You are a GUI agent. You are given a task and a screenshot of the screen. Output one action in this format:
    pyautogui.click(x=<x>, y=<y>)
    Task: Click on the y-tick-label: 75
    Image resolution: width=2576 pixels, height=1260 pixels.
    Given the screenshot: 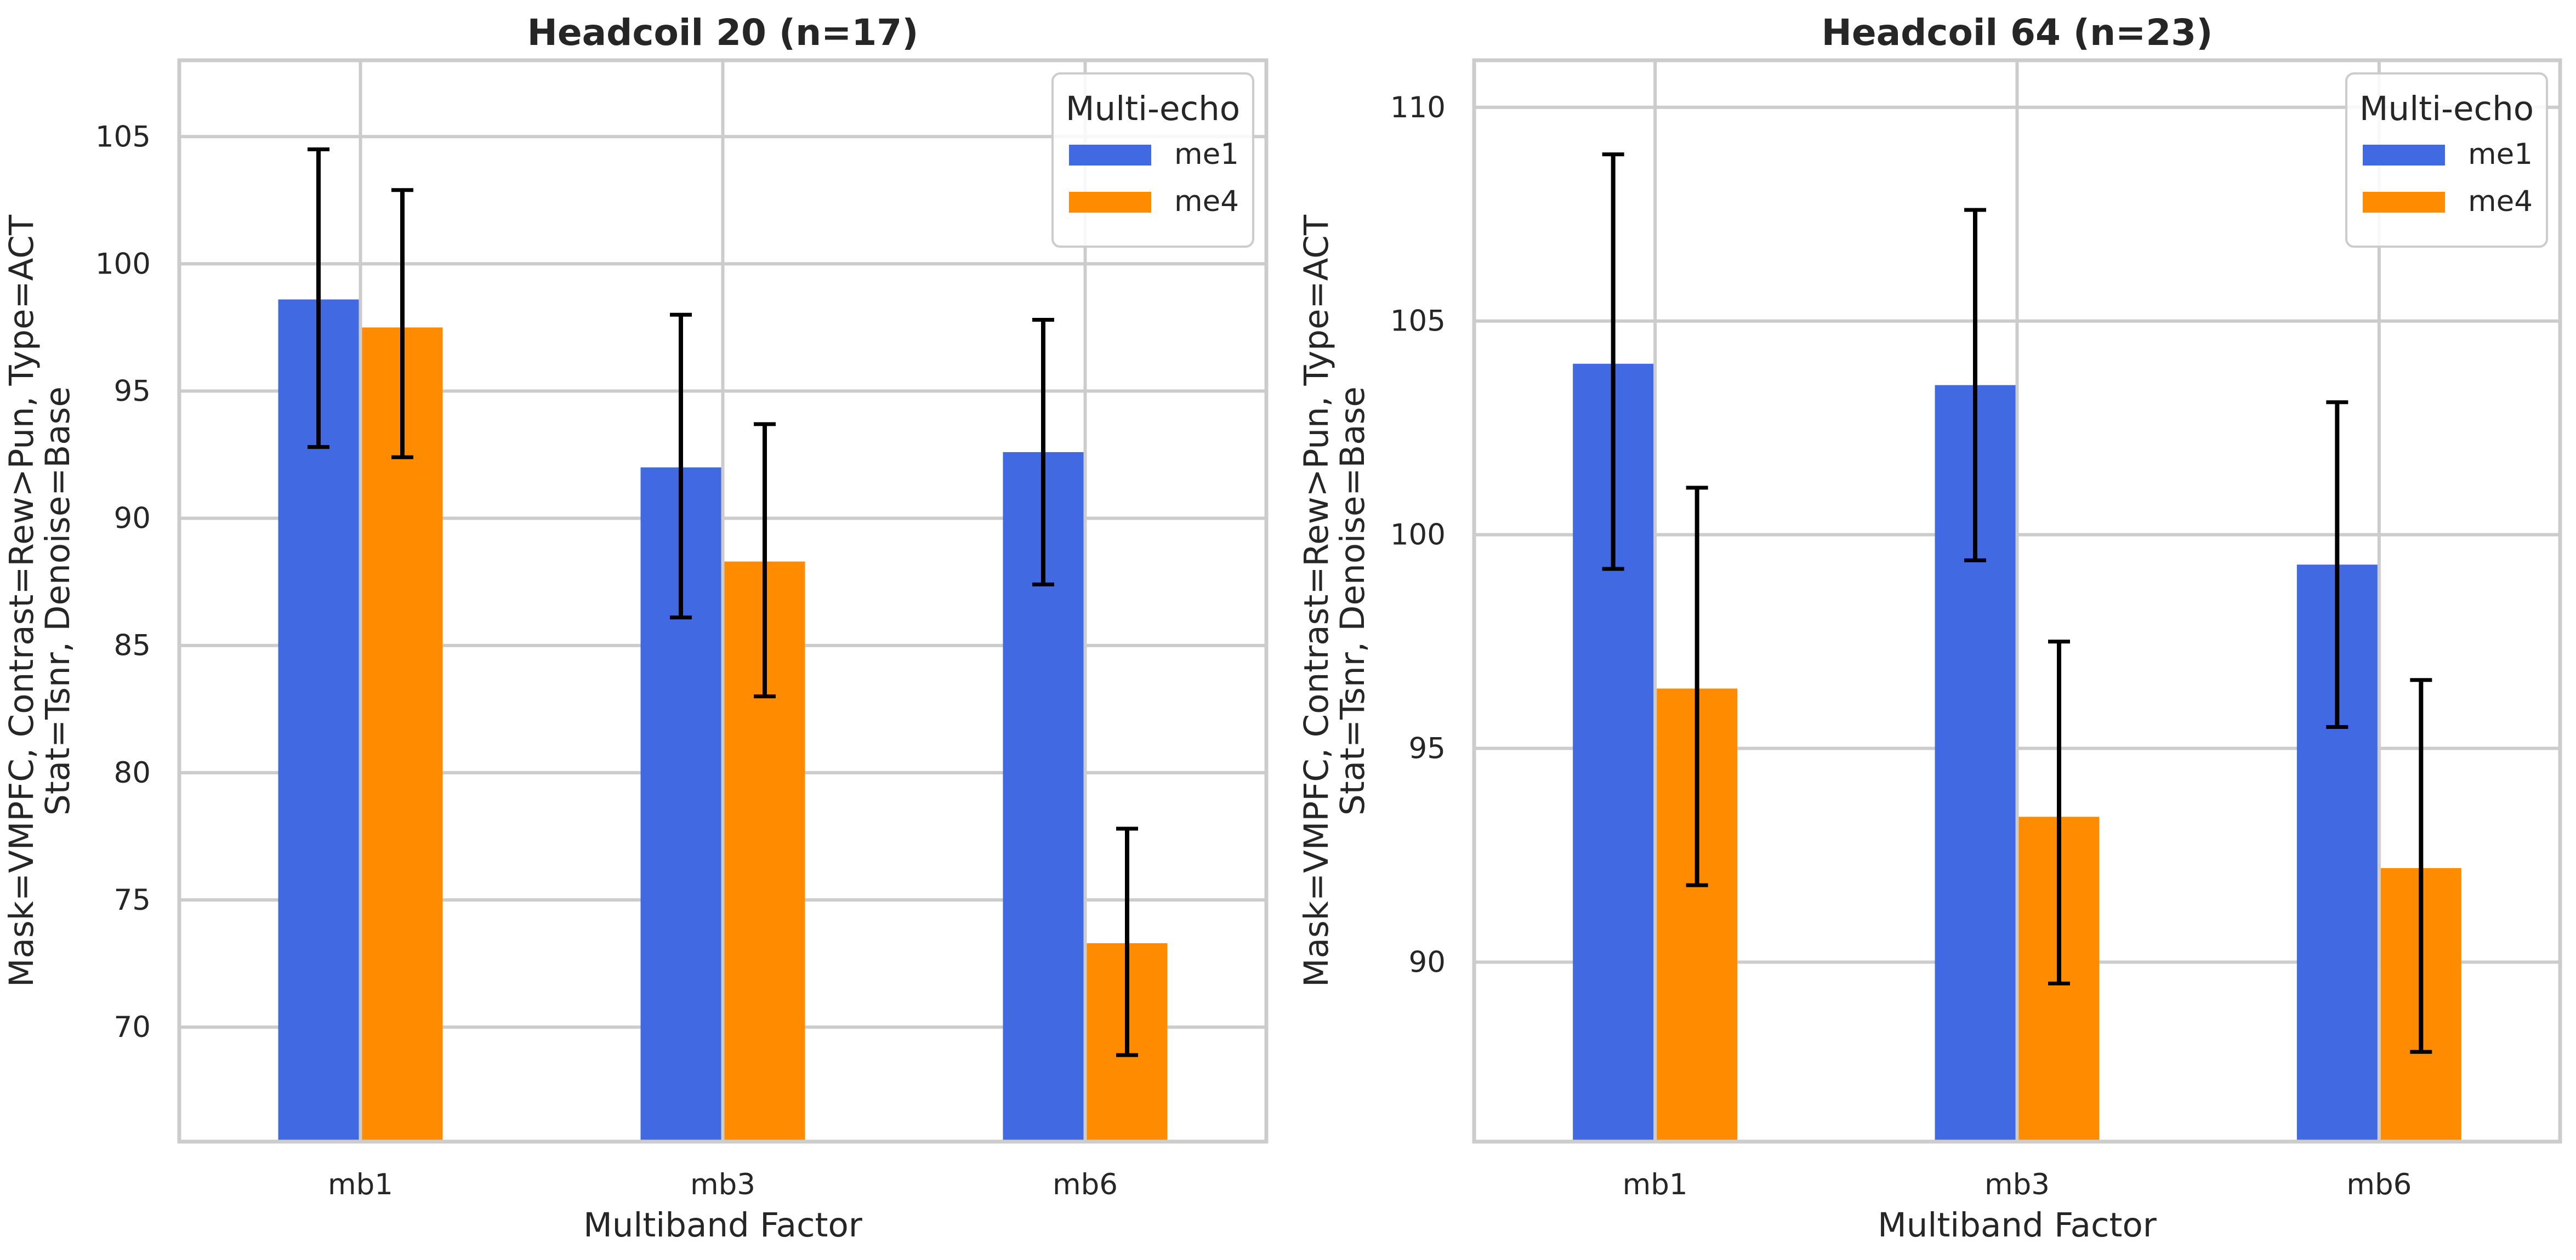 What is the action you would take?
    pyautogui.click(x=132, y=900)
    